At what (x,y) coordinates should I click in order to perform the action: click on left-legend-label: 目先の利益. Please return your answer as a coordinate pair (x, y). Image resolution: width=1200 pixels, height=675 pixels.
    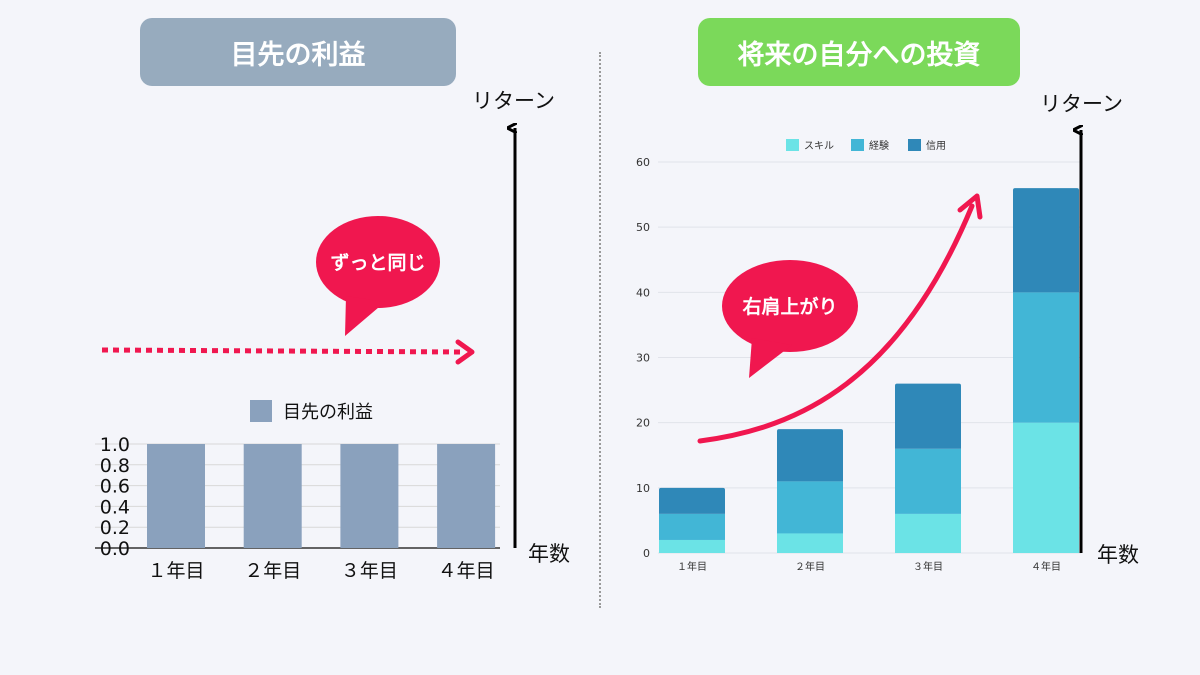
    Looking at the image, I should click on (328, 412).